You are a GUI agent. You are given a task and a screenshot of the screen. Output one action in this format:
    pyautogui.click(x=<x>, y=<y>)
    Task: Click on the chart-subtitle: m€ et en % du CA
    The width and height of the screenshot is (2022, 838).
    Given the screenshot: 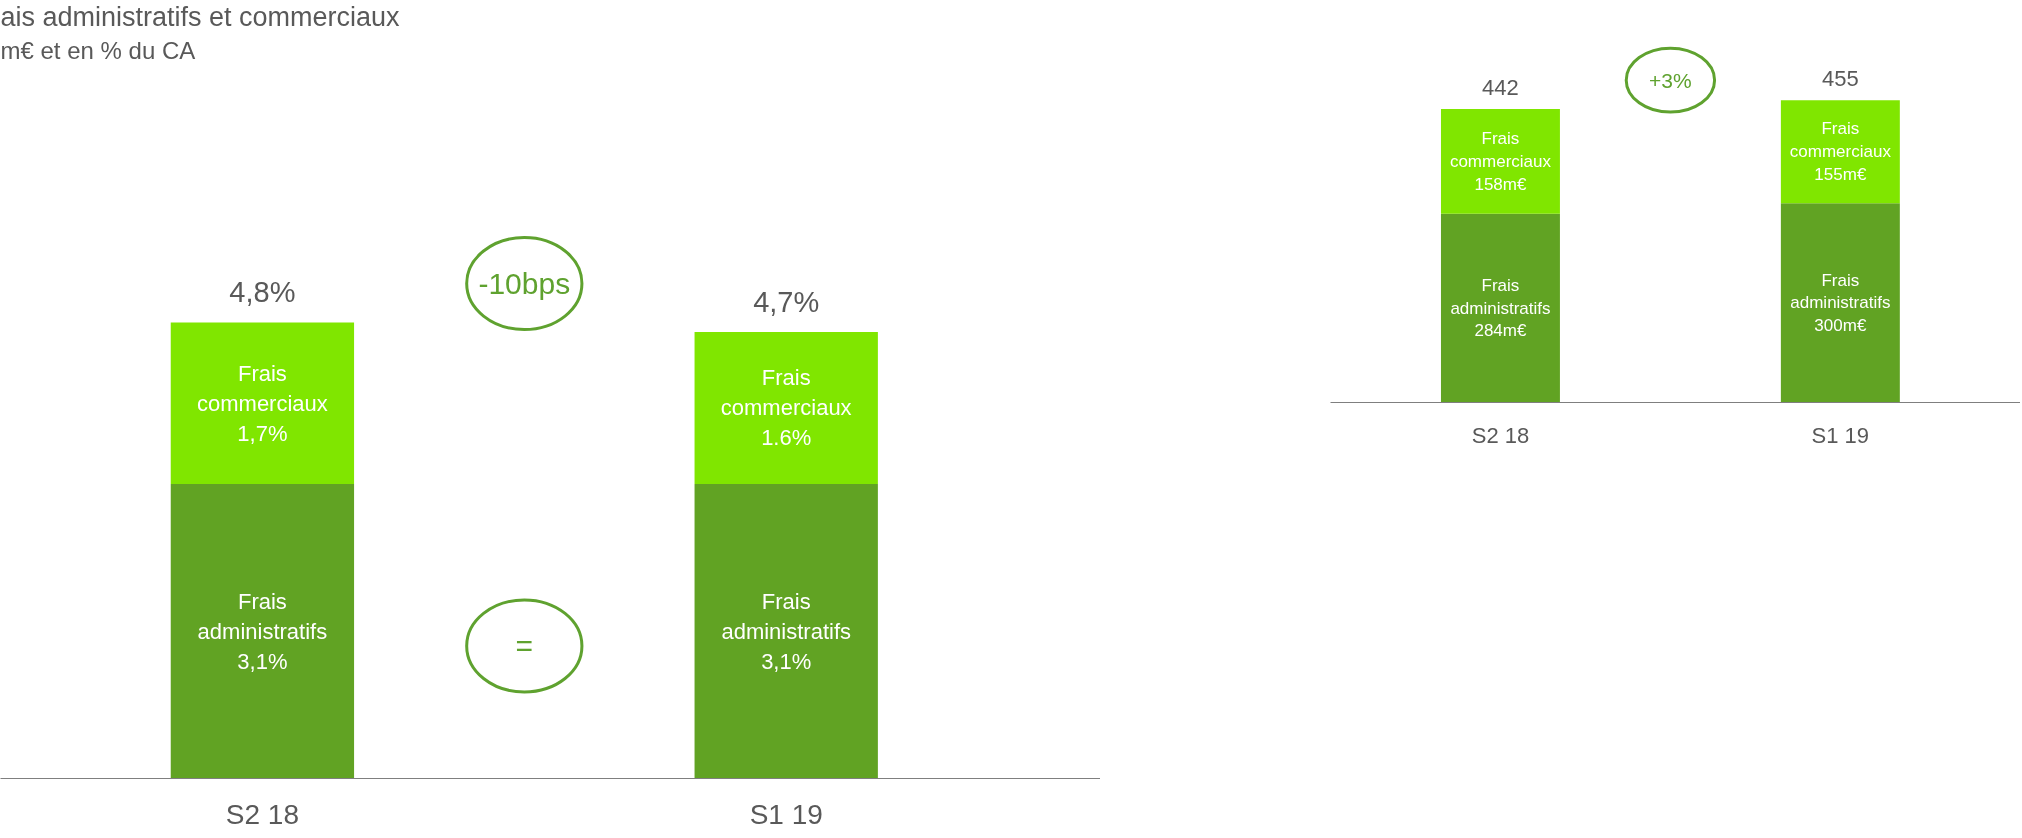 What is the action you would take?
    pyautogui.click(x=98, y=50)
    